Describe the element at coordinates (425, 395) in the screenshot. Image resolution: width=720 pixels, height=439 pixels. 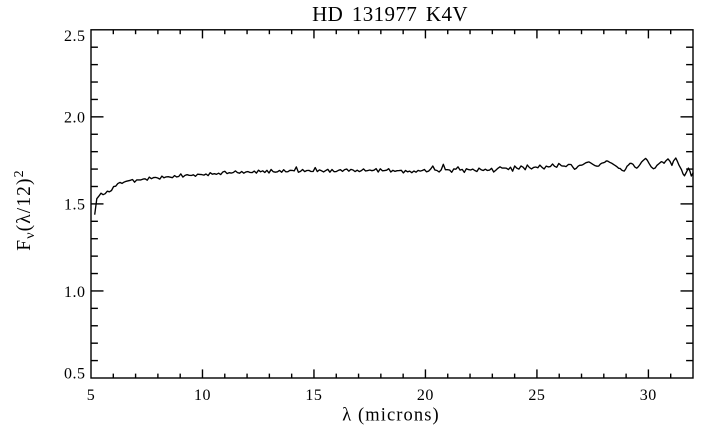
I see `svg-text: 20` at that location.